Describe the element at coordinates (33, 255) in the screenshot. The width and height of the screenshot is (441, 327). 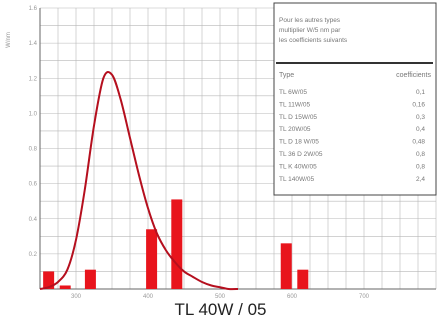
I see `y-tick-label: 0.2` at that location.